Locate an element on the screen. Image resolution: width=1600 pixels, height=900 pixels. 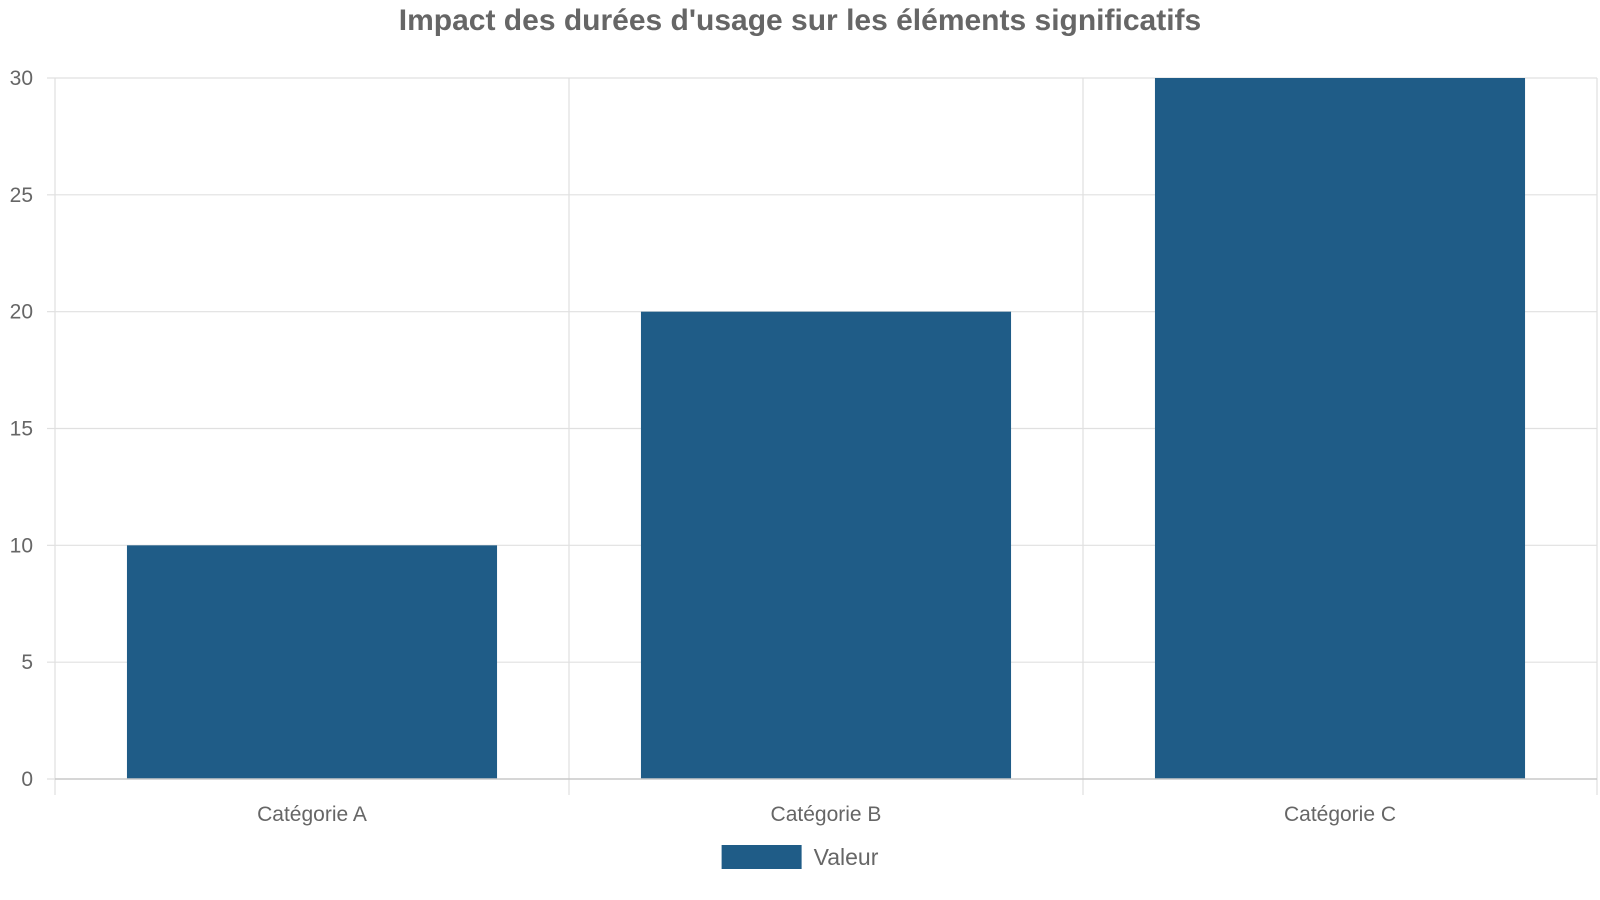
y-tick-label: 0 is located at coordinates (27, 779).